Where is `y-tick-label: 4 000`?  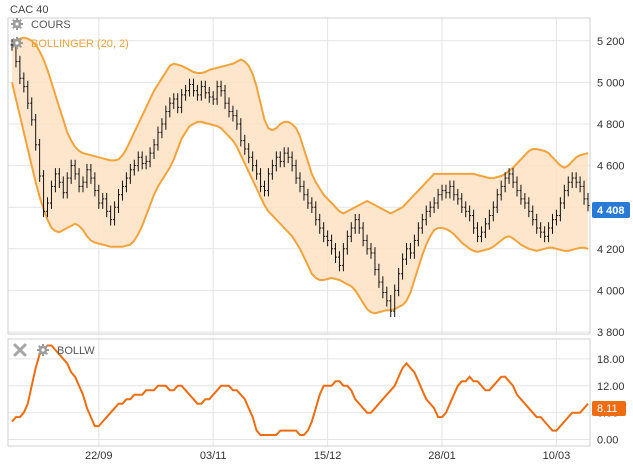 y-tick-label: 4 000 is located at coordinates (611, 291).